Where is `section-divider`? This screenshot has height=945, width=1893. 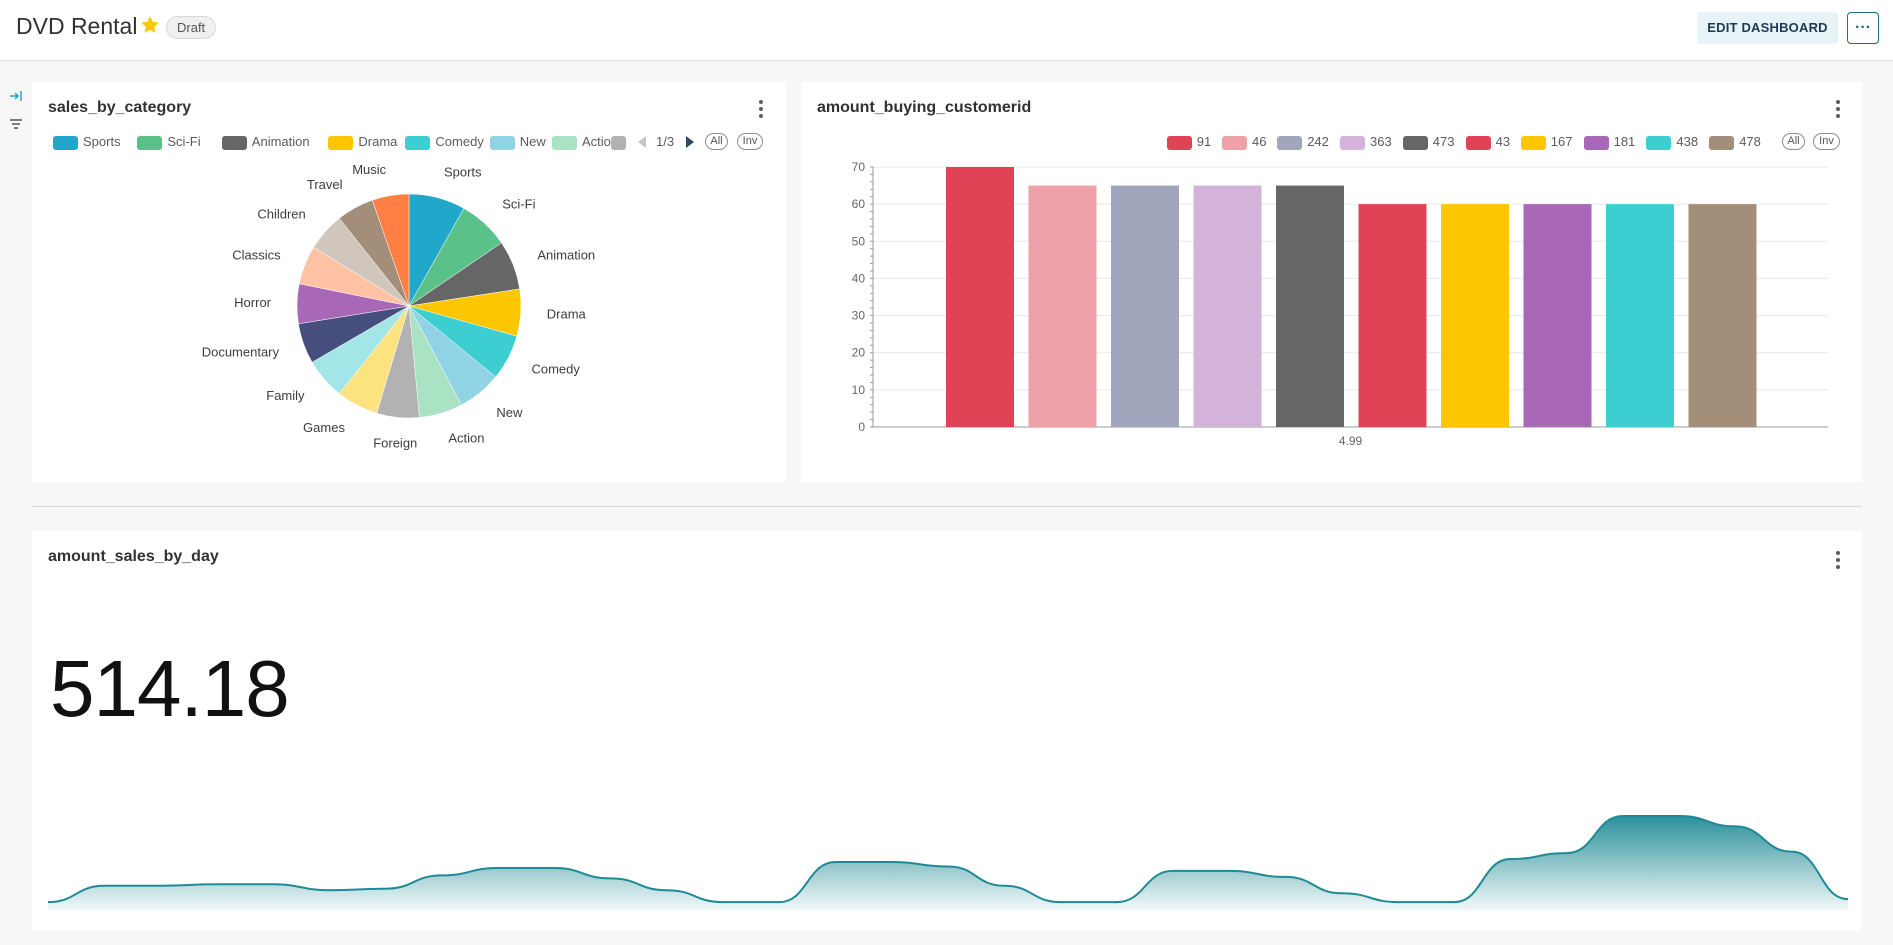
section-divider is located at coordinates (946, 506).